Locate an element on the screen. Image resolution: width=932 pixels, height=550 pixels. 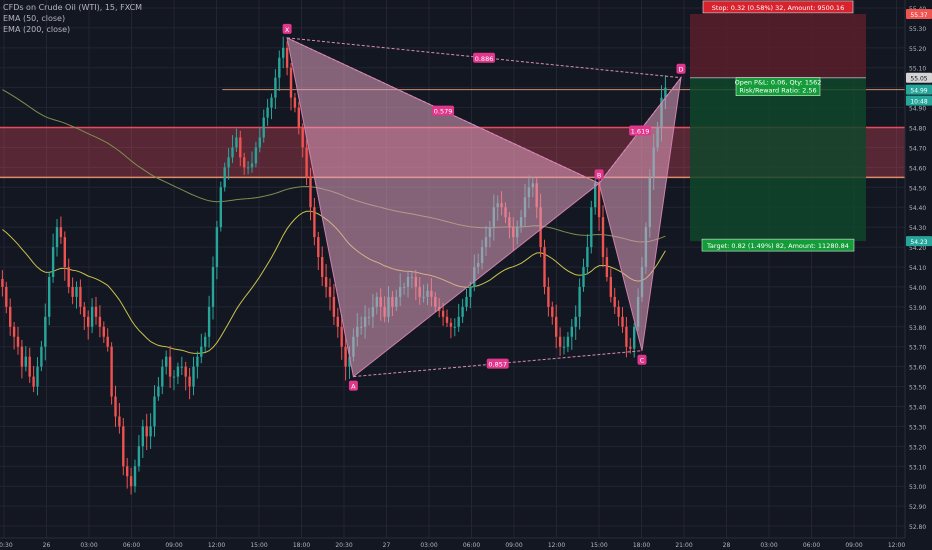
price-tick-label: 54.30 is located at coordinates (917, 228).